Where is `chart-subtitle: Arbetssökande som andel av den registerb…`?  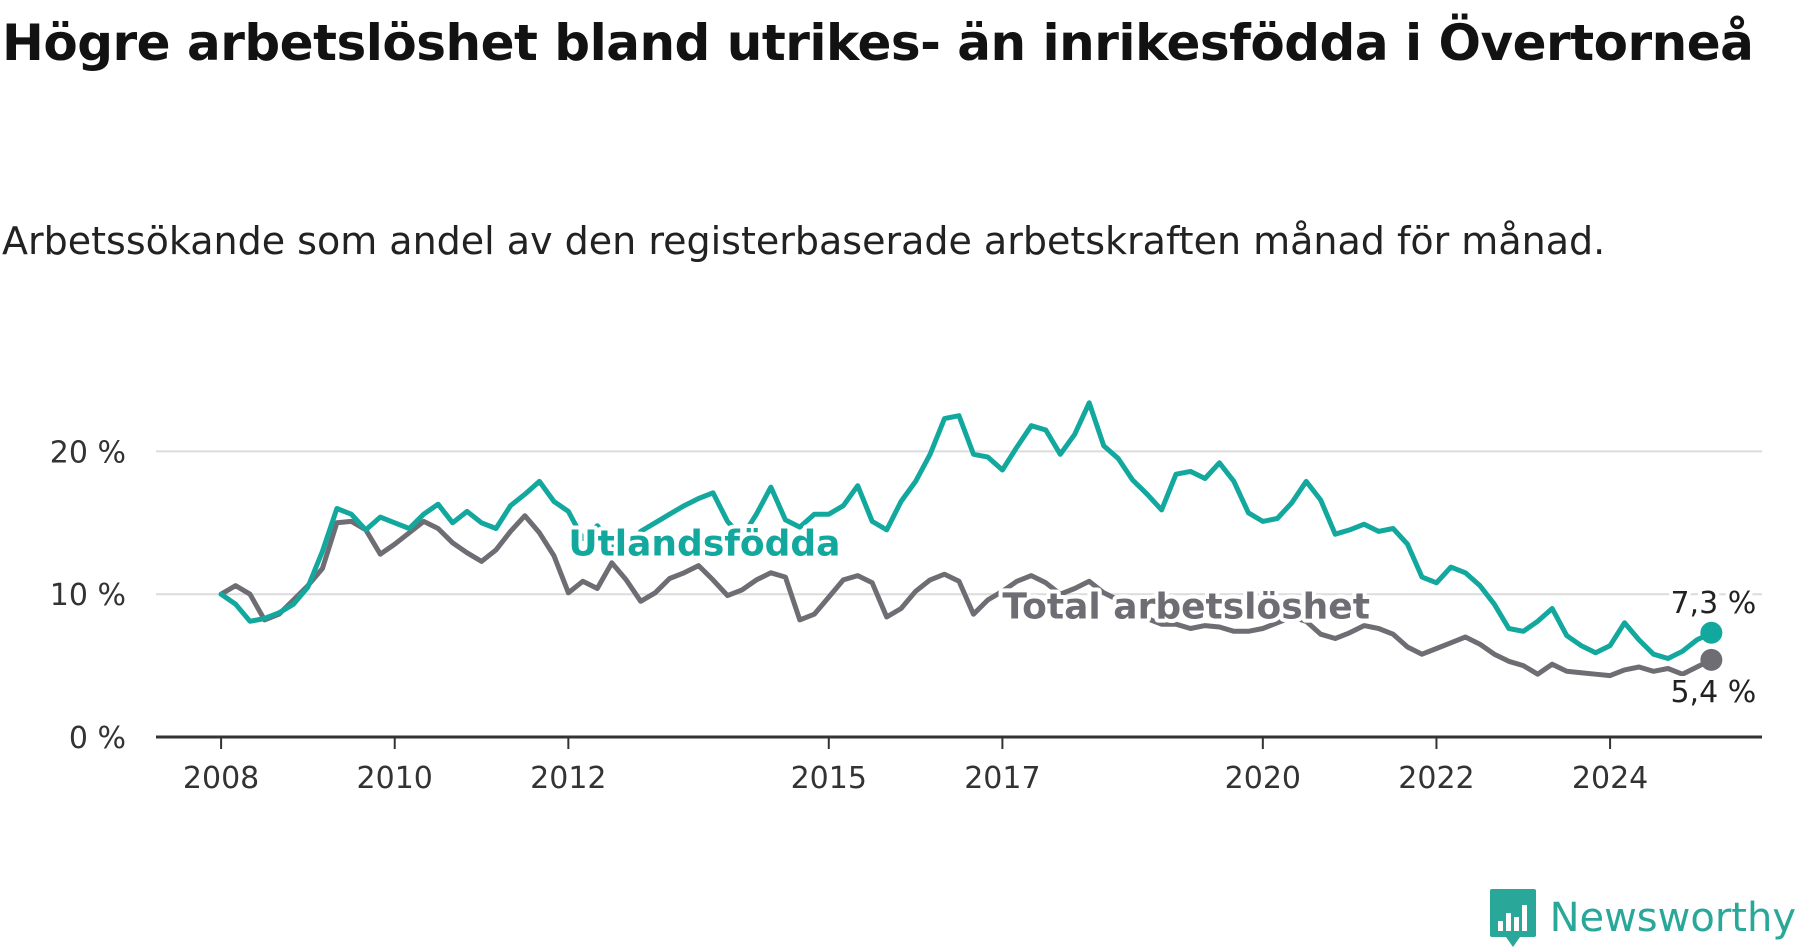
chart-subtitle: Arbetssökande som andel av den registerb… is located at coordinates (804, 241).